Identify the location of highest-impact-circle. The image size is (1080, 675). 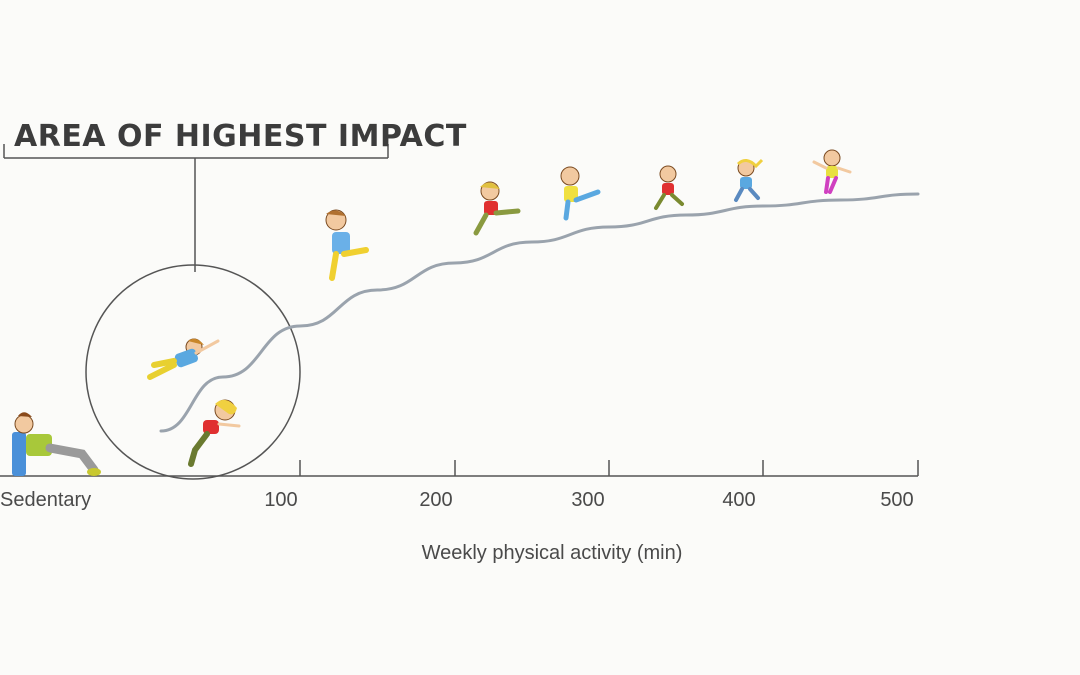
(193, 372).